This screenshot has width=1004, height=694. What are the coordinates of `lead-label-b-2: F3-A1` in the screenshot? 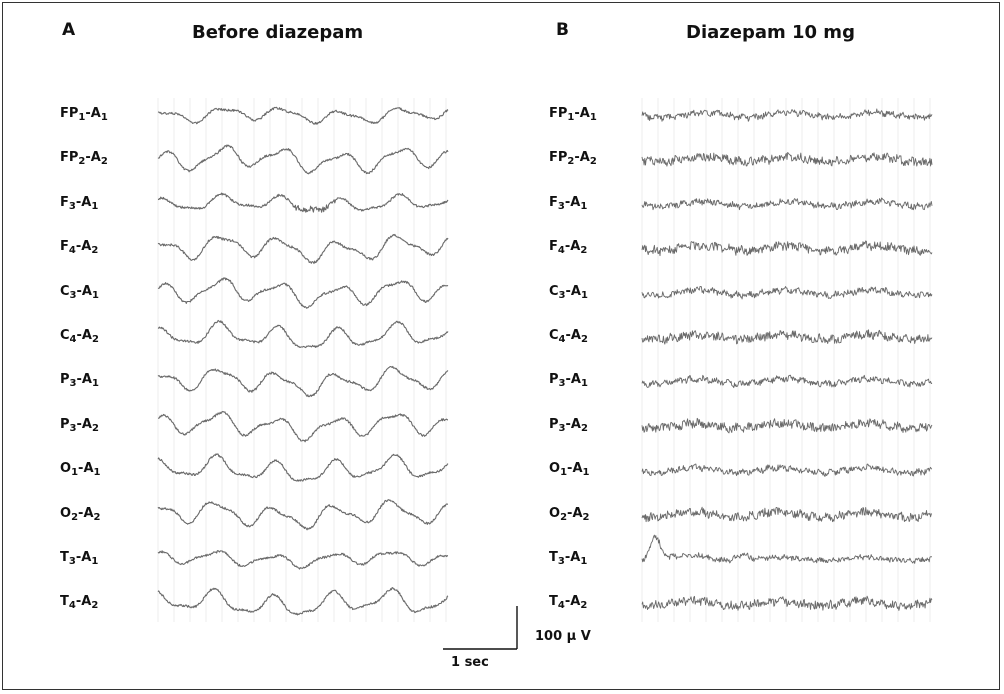 It's located at (568, 203).